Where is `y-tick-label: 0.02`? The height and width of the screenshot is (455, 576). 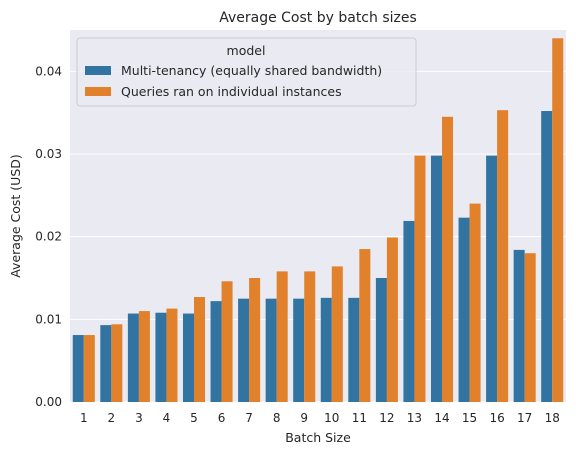 y-tick-label: 0.02 is located at coordinates (48, 237).